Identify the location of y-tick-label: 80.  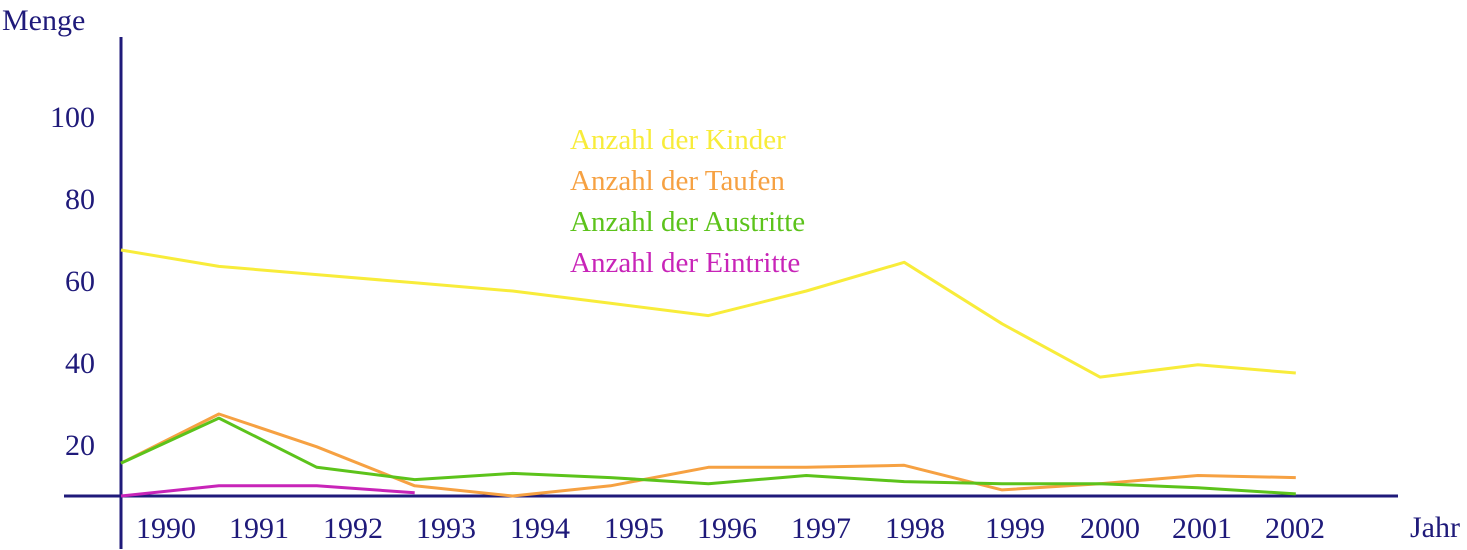
(80, 199).